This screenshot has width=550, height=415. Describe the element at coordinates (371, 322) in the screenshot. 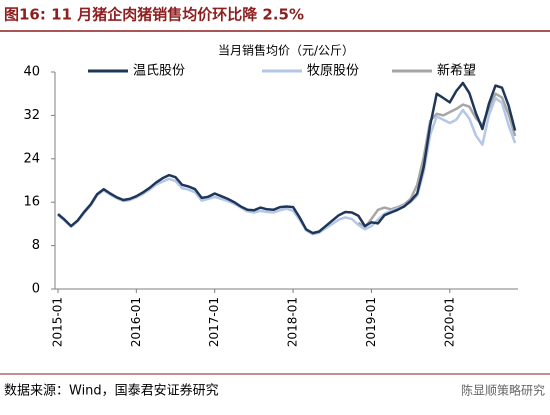

I see `x-tick-label: 2019-01` at that location.